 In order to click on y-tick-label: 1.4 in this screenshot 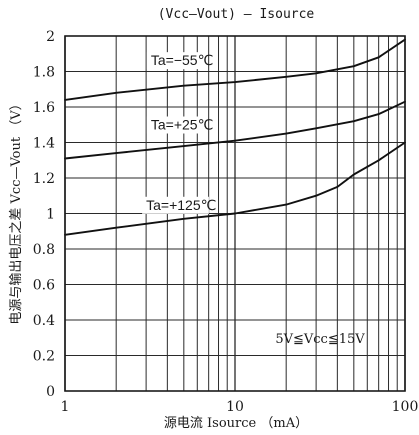, I will do `click(44, 144)`.